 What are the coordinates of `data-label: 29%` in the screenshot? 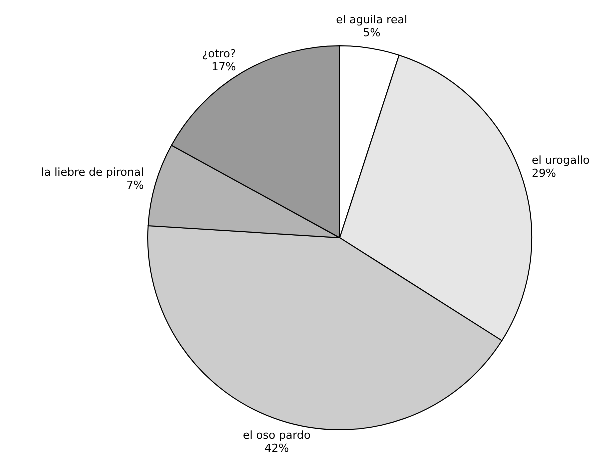 It's located at (544, 173).